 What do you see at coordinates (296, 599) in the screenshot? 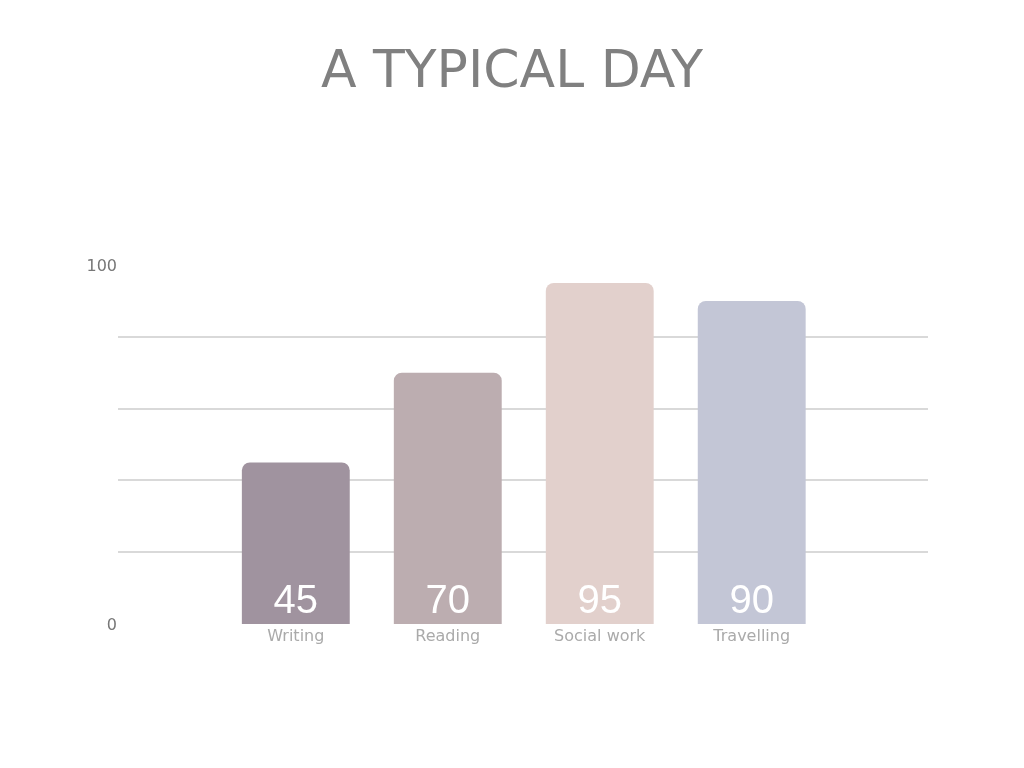
I see `data-label: 45` at bounding box center [296, 599].